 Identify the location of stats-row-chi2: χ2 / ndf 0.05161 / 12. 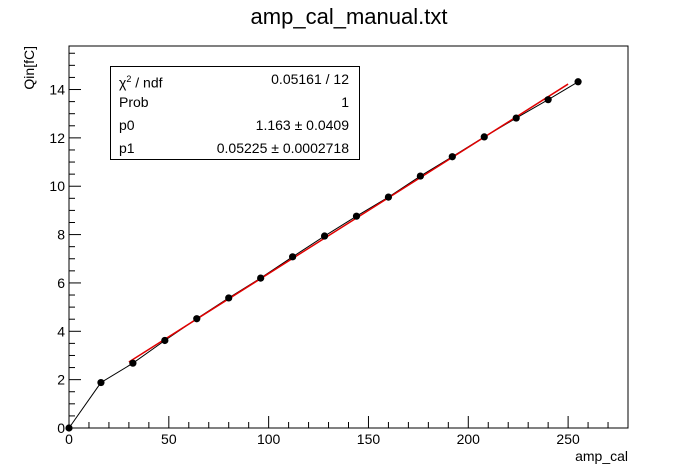
(234, 79).